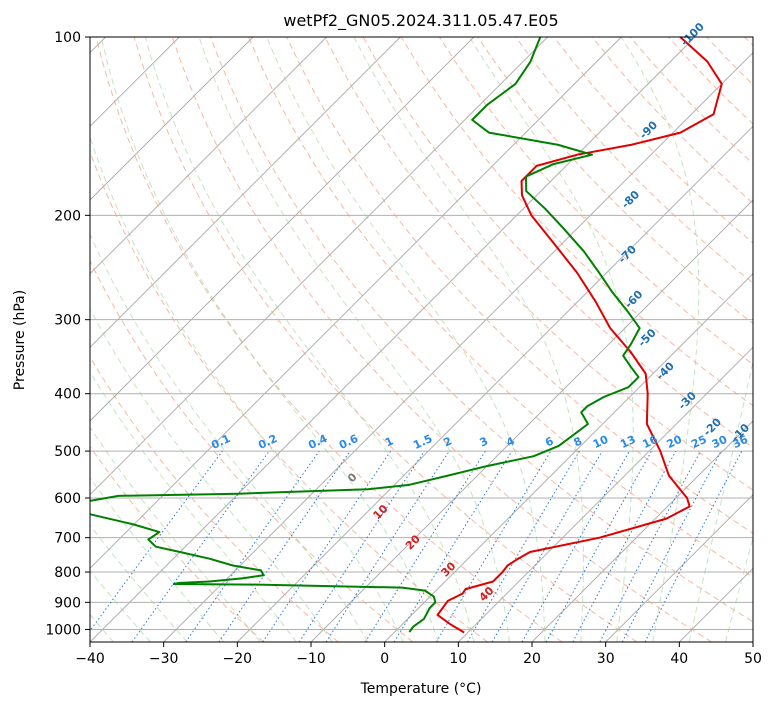  I want to click on y-axis-title: Pressure (hPa), so click(20, 340).